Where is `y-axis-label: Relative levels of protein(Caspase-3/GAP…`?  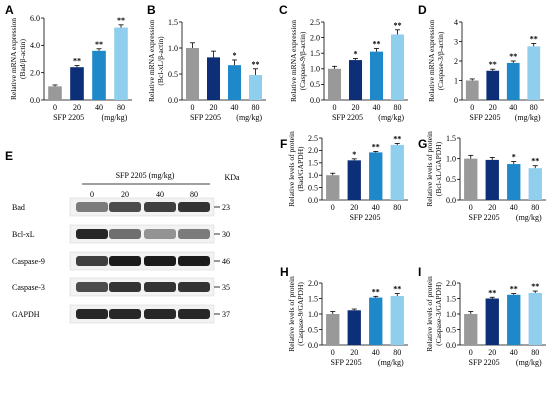 y-axis-label: Relative levels of protein(Caspase-3/GAP… is located at coordinates (434, 314).